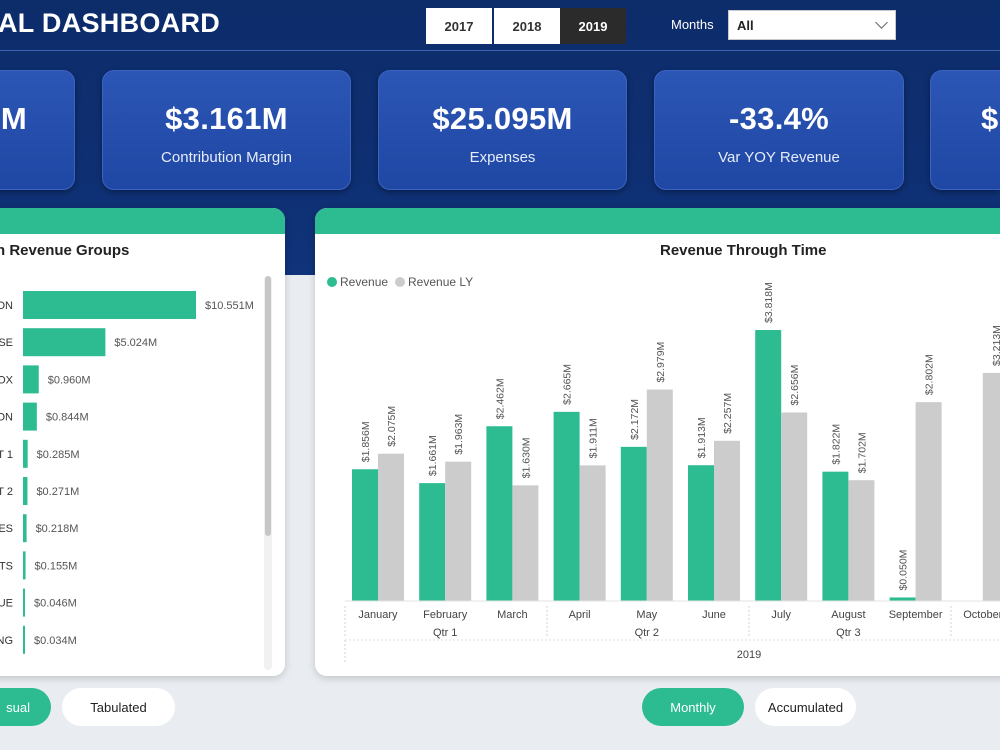 This screenshot has width=1000, height=750. Describe the element at coordinates (661, 362) in the screenshot. I see `data-label: $2.979M` at that location.